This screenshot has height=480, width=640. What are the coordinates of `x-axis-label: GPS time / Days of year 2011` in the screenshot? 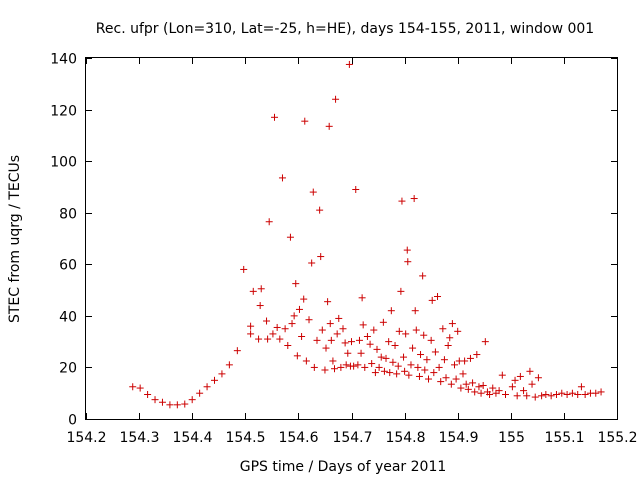 It's located at (343, 467).